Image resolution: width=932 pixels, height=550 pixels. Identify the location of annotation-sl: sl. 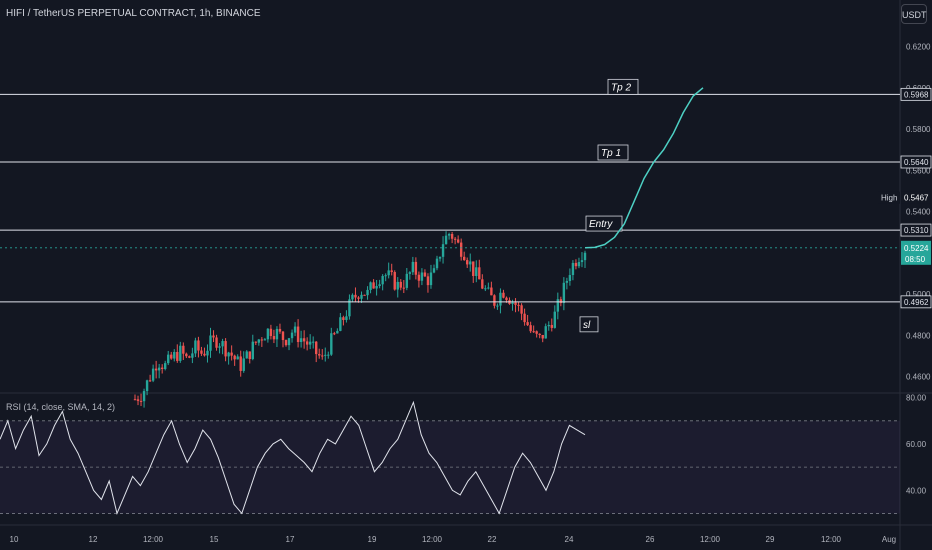
(587, 325).